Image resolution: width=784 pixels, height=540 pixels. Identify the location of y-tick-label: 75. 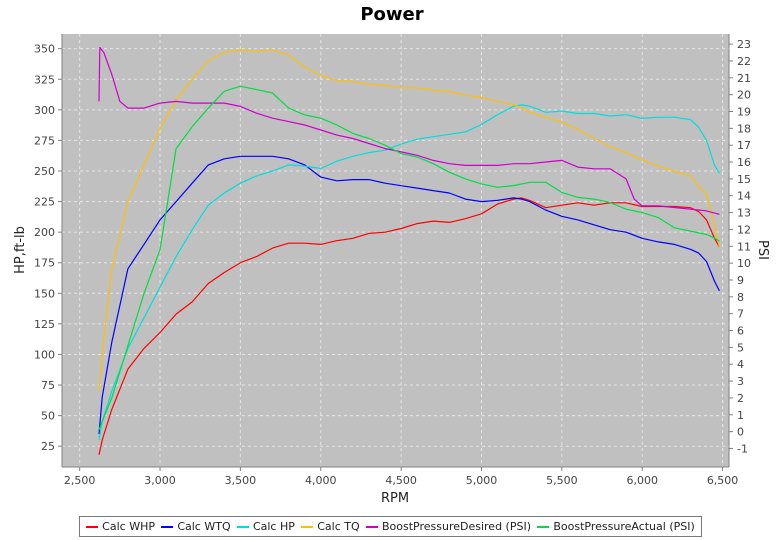
(48, 385).